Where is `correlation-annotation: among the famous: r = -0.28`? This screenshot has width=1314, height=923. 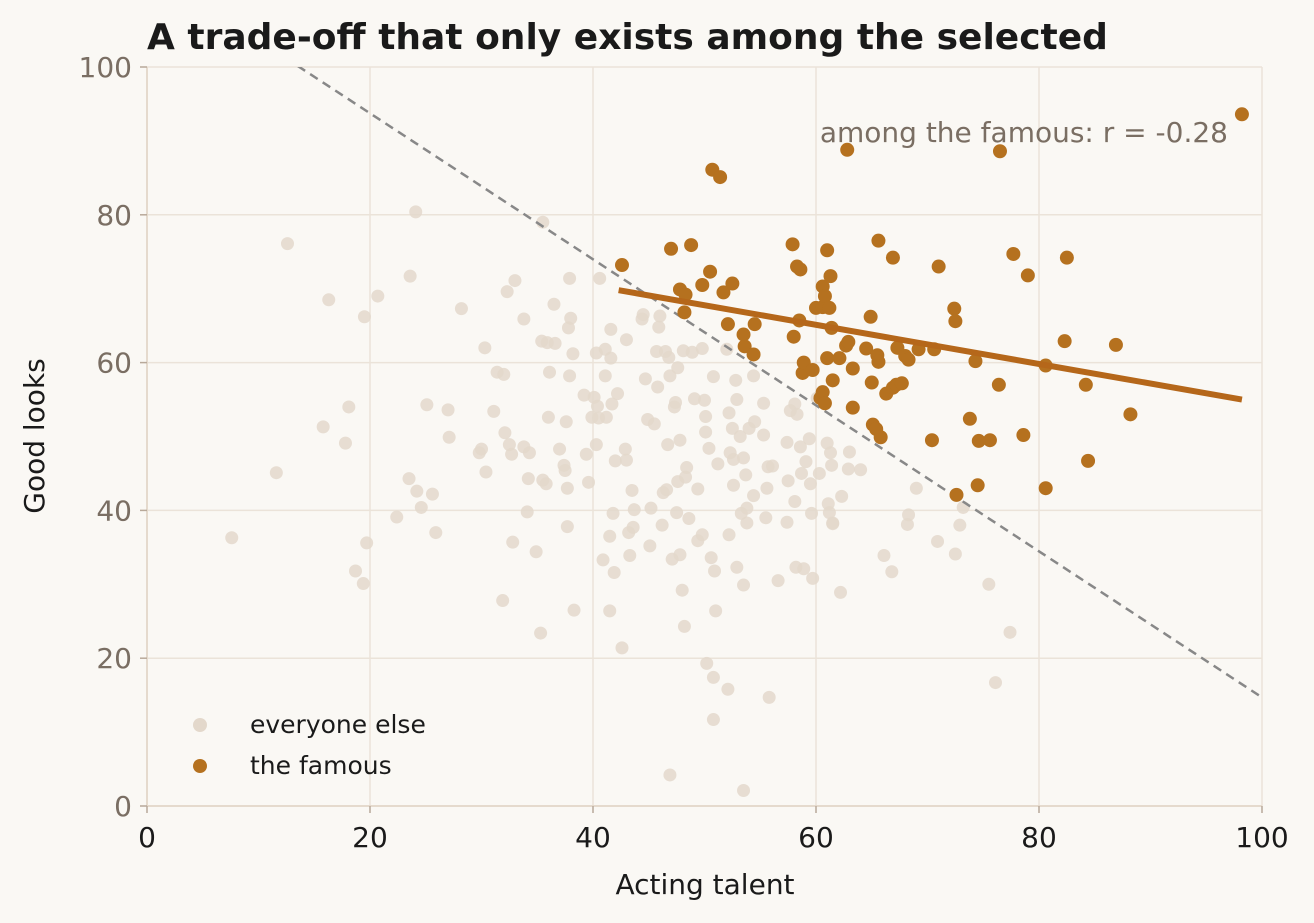
correlation-annotation: among the famous: r = -0.28 is located at coordinates (1024, 132).